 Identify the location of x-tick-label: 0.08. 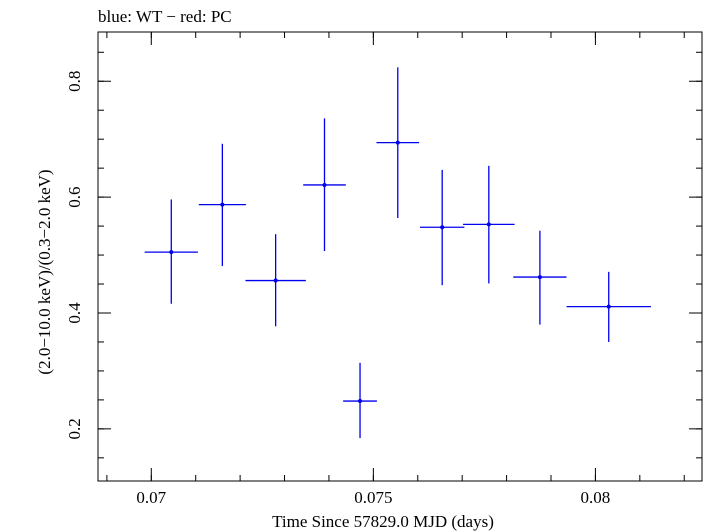
(596, 497).